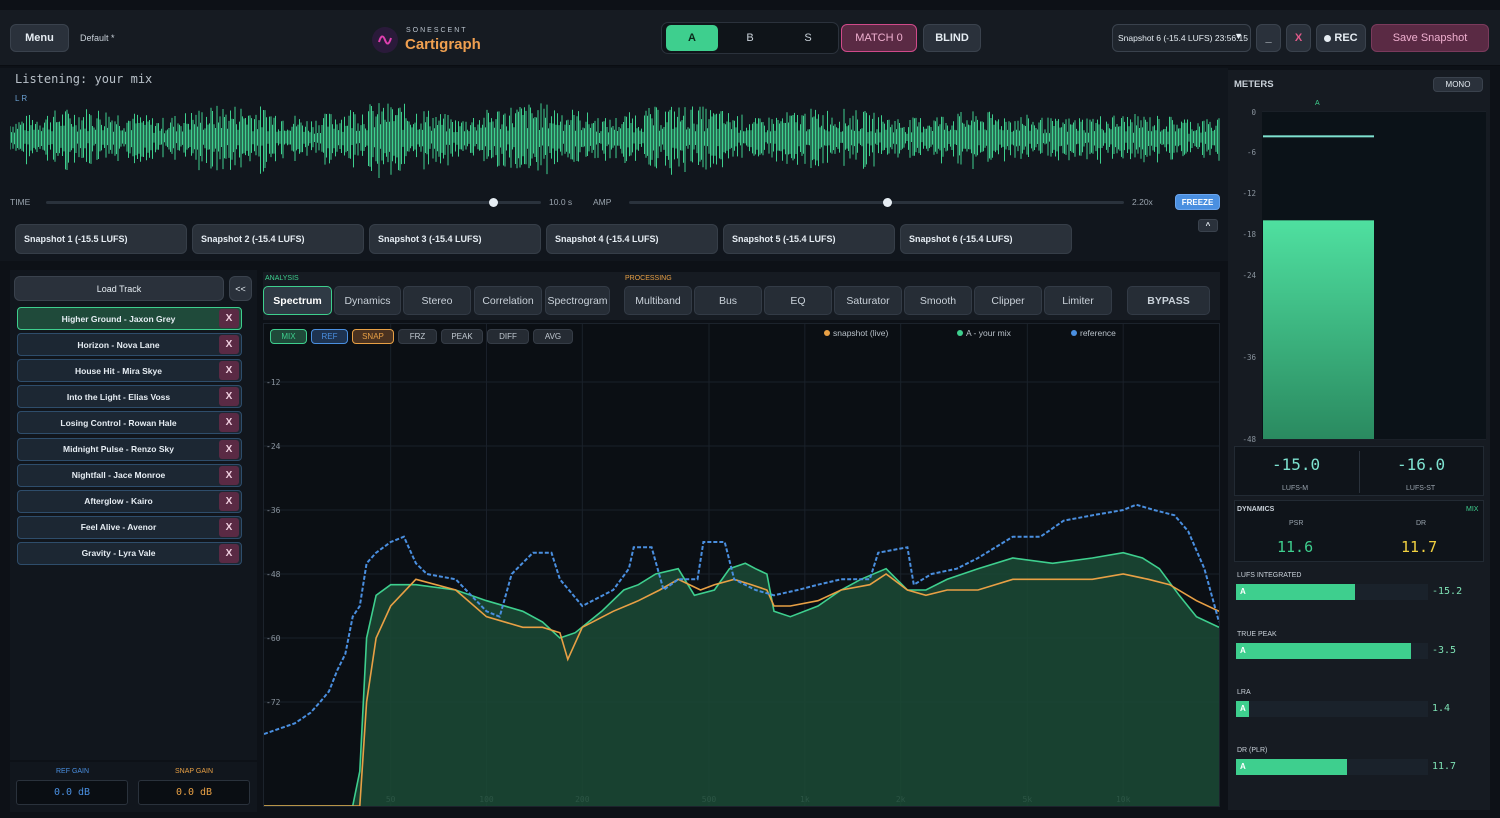 This screenshot has height=818, width=1500. Describe the element at coordinates (952, 38) in the screenshot. I see `blind-button: BLIND` at that location.